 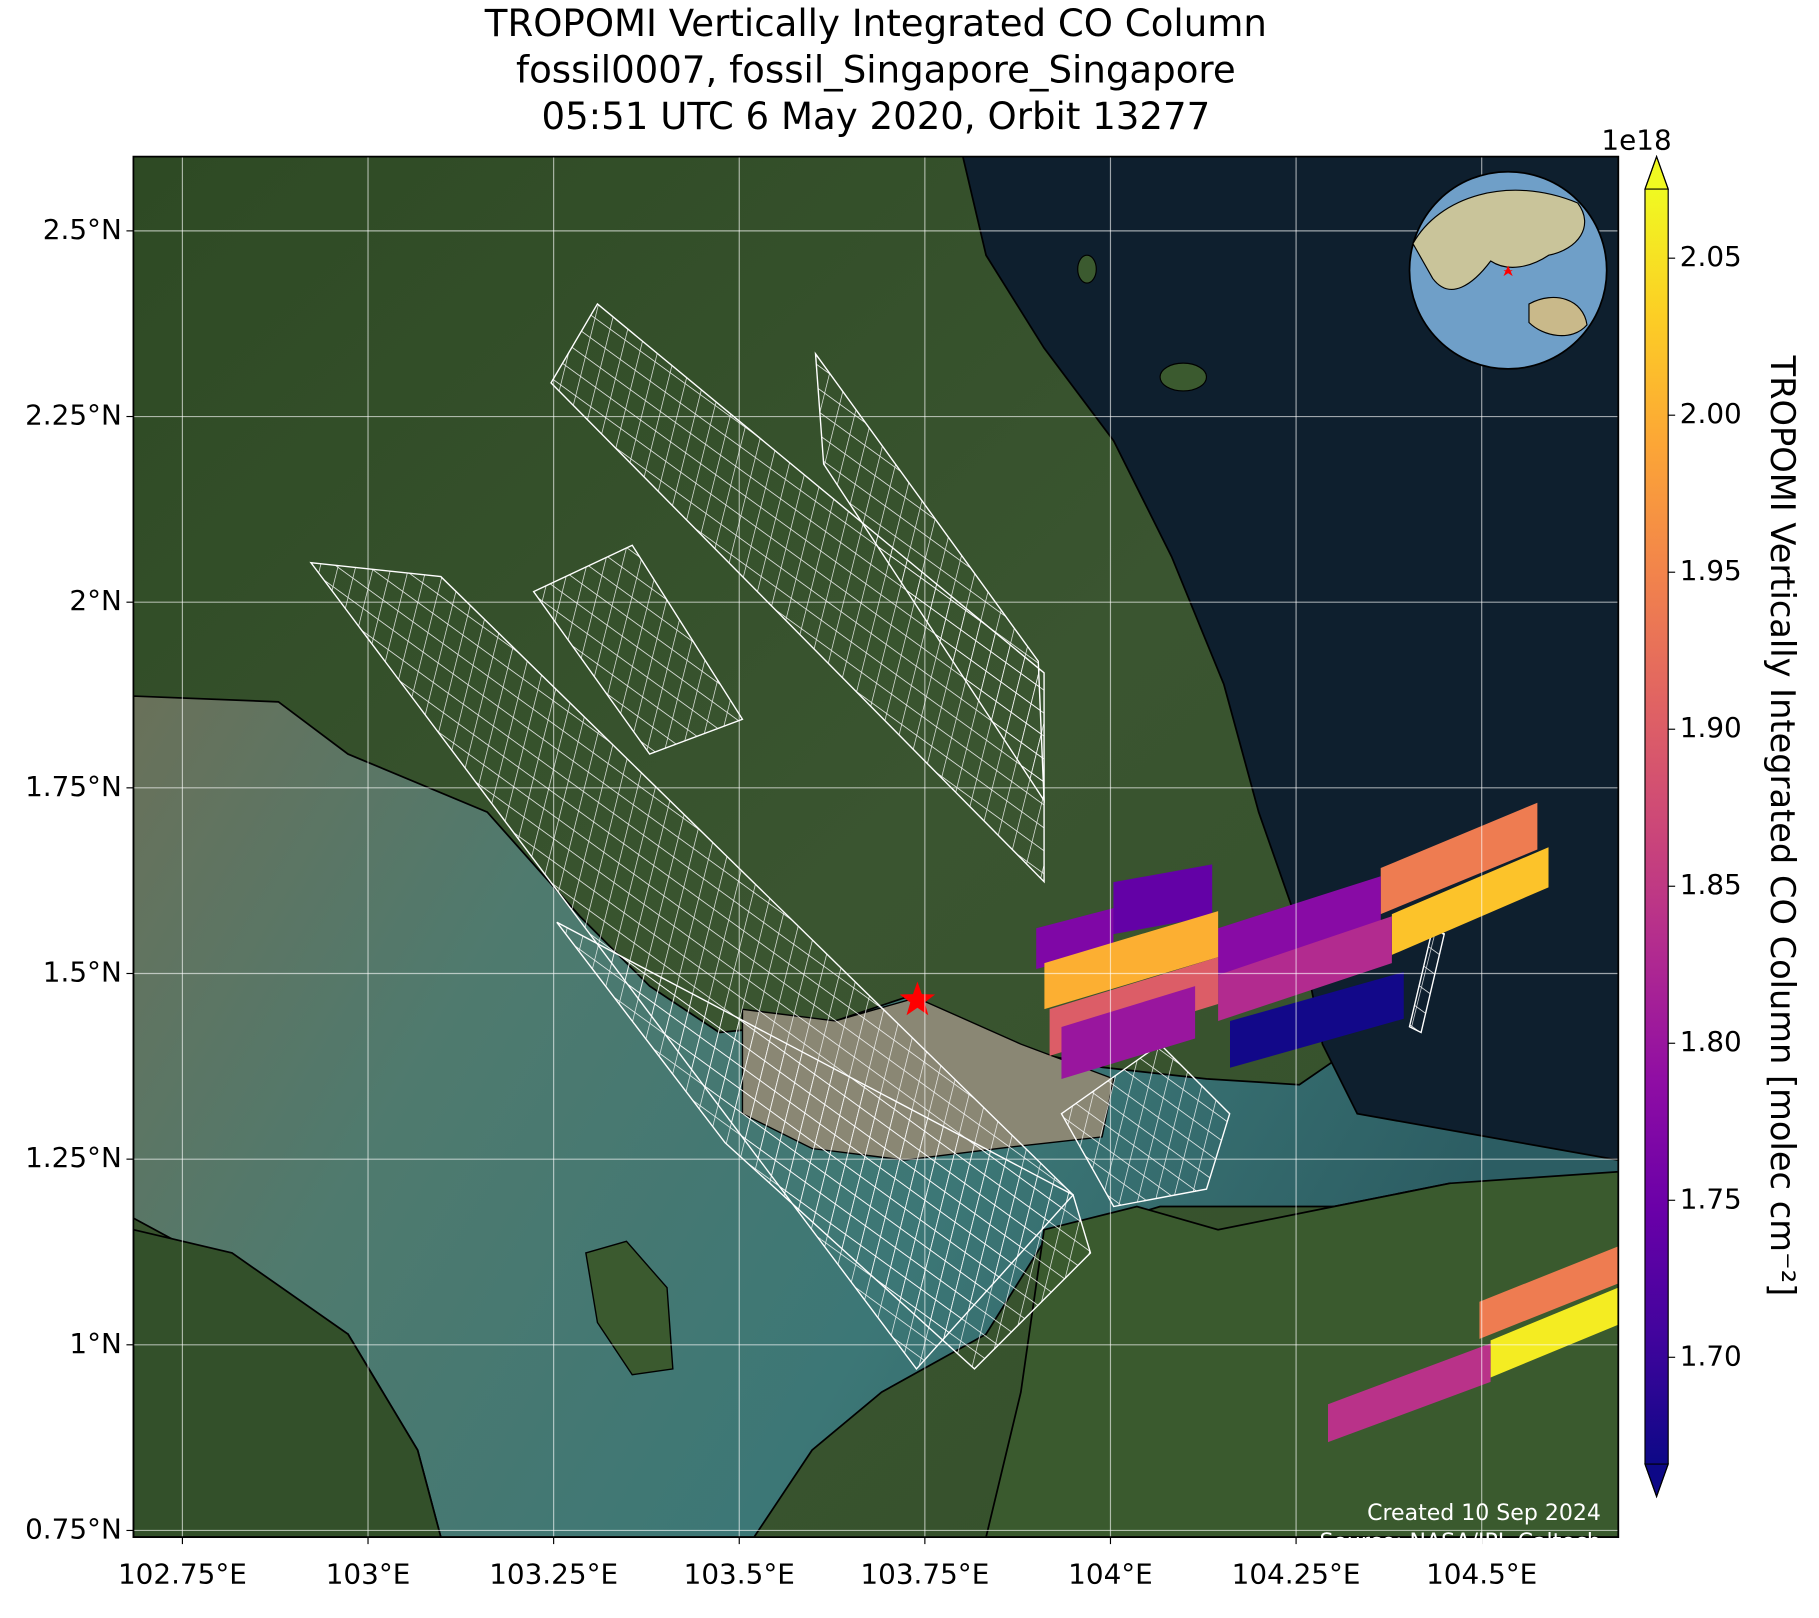 What do you see at coordinates (1711, 884) in the screenshot?
I see `colorbar-tick-label: 1.85` at bounding box center [1711, 884].